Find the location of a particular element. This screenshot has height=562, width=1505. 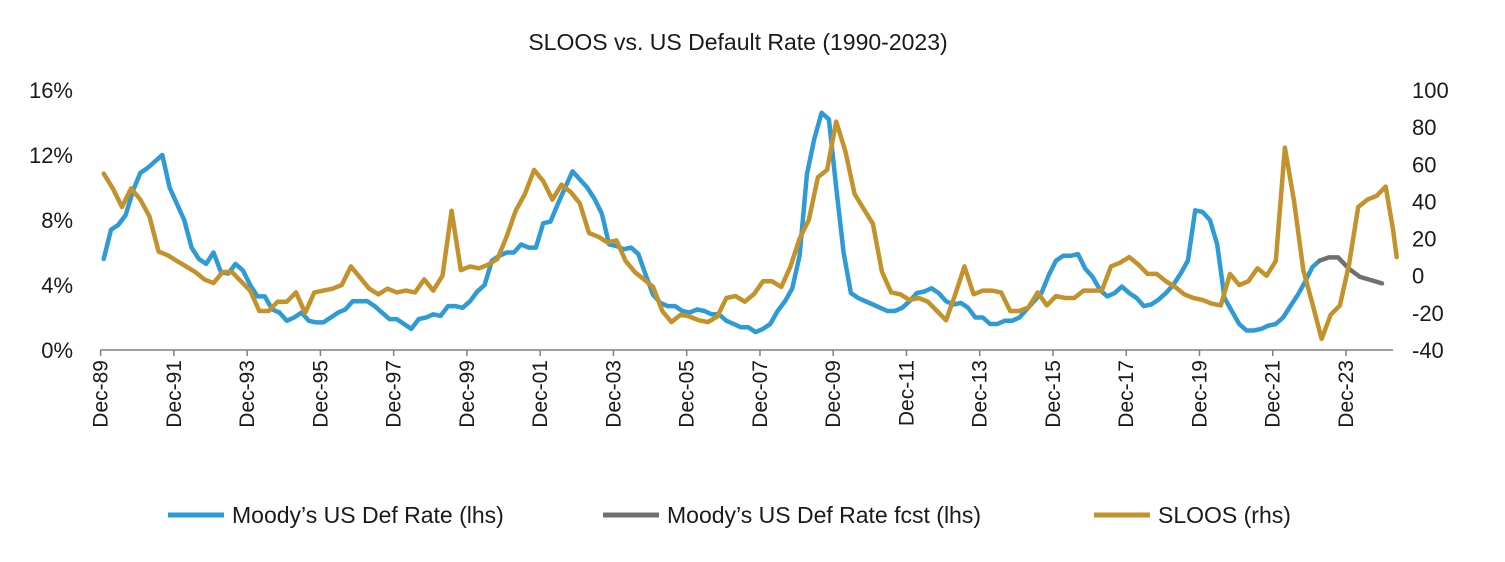

right-tick-label: -20 is located at coordinates (1428, 313).